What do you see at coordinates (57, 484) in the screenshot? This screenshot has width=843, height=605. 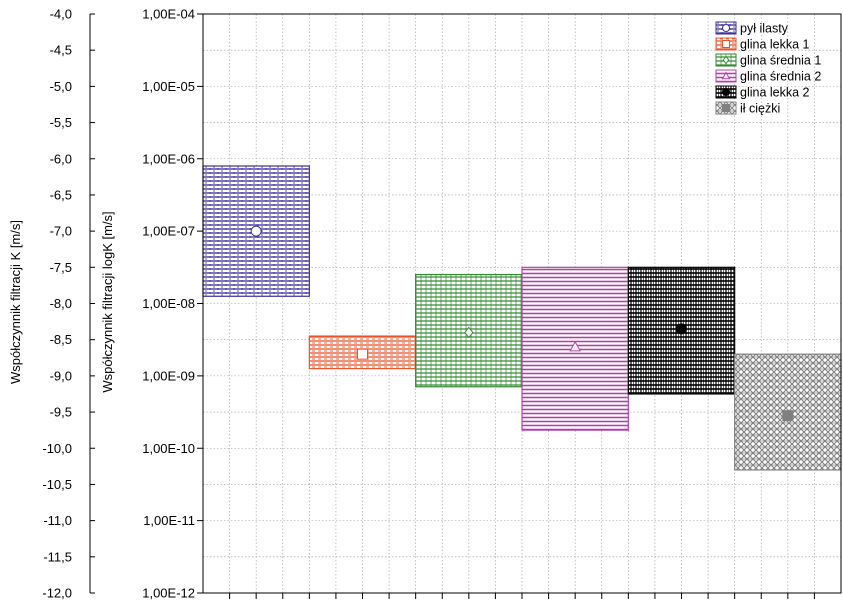 I see `left-tick-label: -10,5` at bounding box center [57, 484].